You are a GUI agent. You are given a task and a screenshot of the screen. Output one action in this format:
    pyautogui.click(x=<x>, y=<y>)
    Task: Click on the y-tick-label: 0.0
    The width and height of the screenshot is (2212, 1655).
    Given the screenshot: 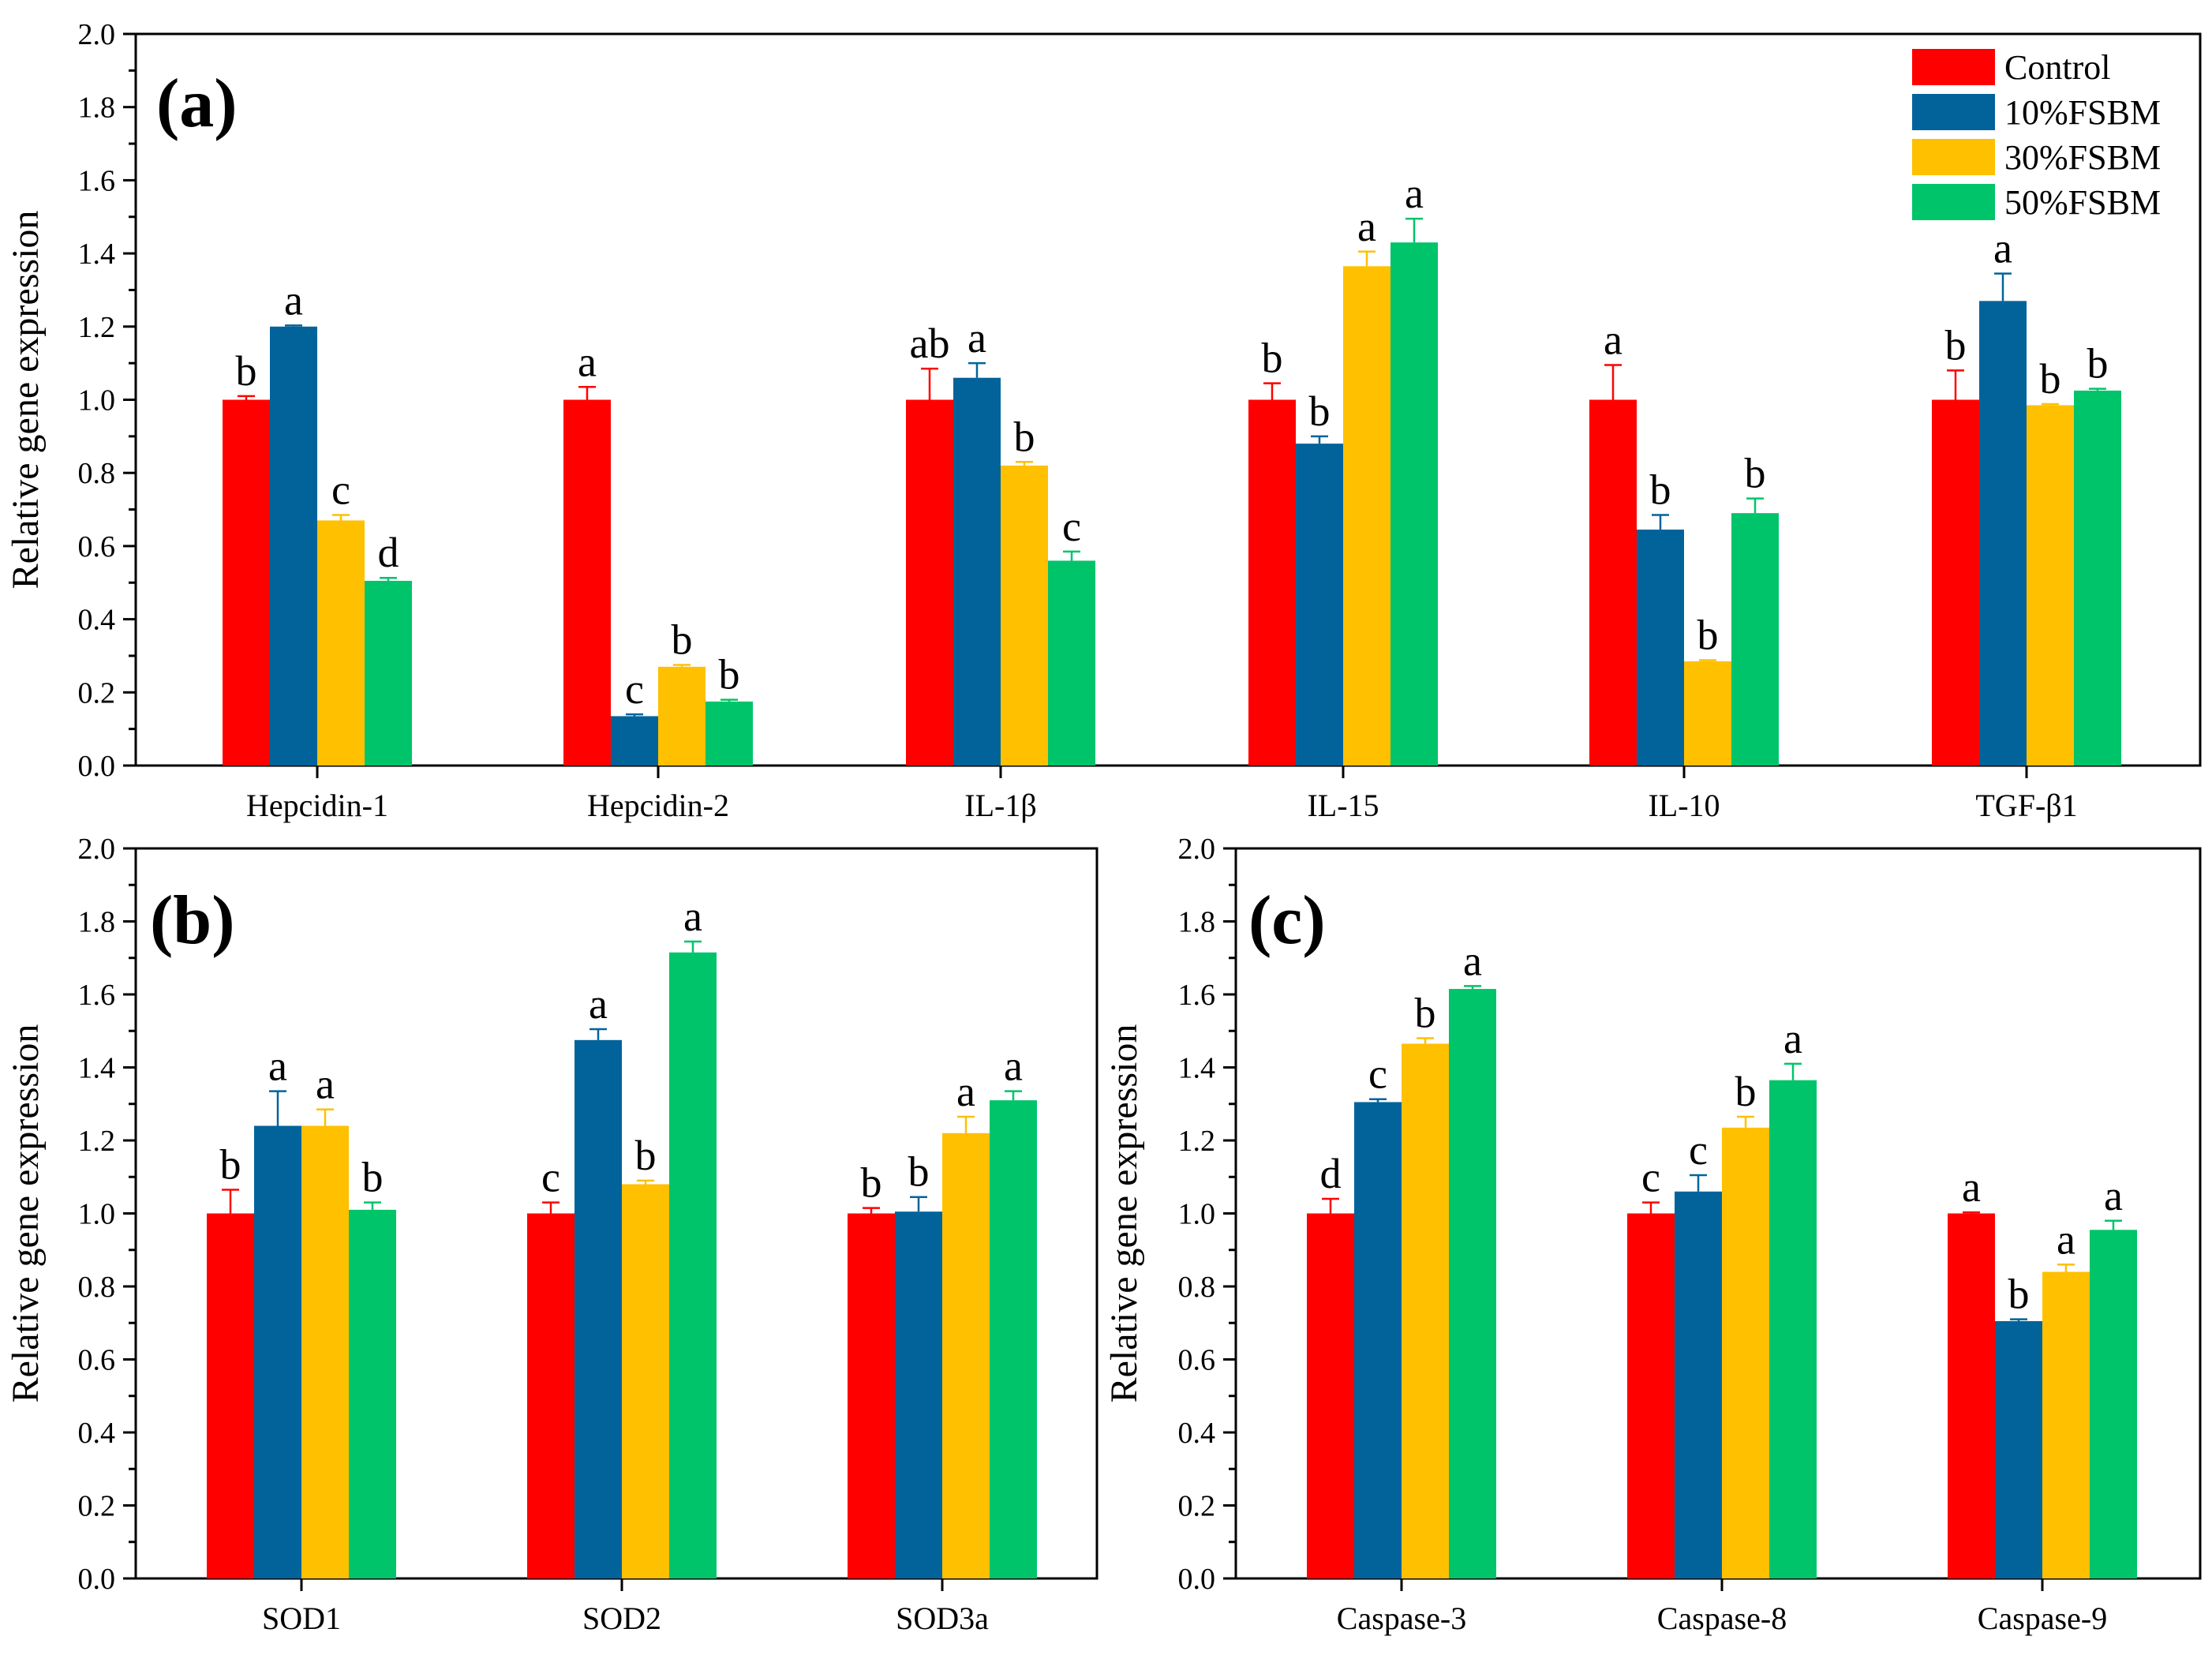 What is the action you would take?
    pyautogui.click(x=97, y=766)
    